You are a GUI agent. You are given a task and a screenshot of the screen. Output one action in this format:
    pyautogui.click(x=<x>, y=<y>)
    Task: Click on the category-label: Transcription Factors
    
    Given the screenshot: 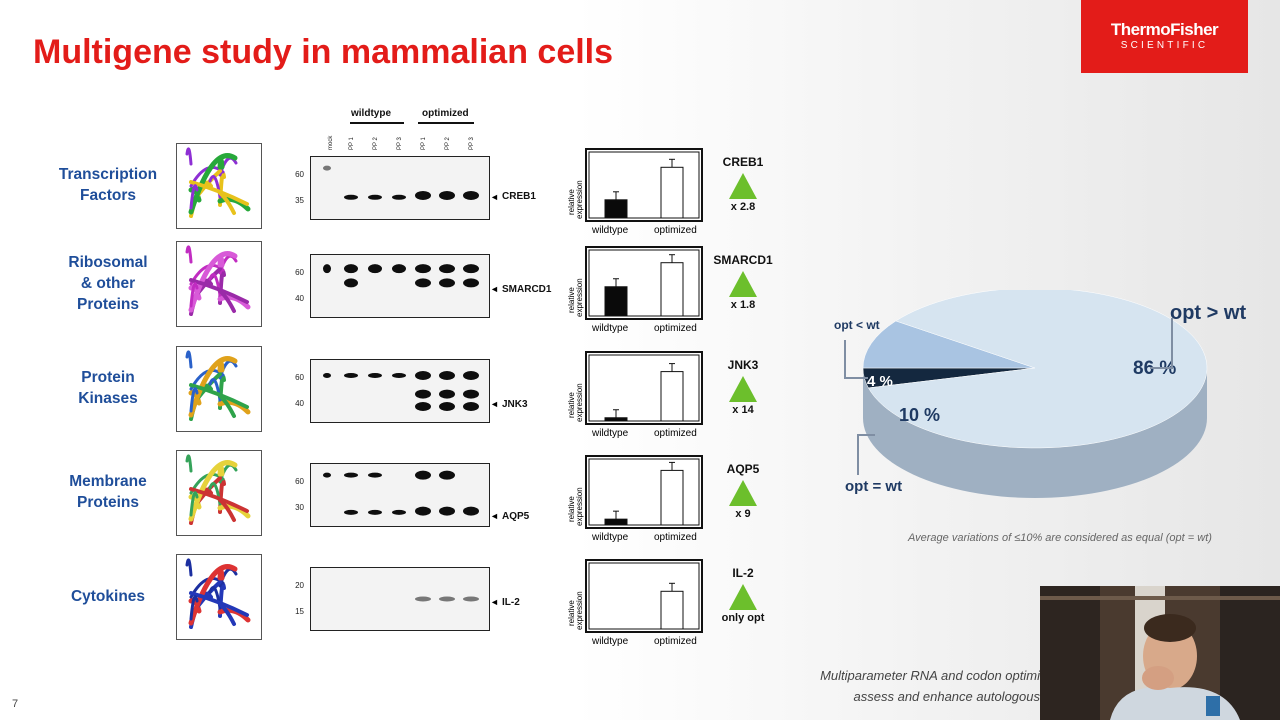 What is the action you would take?
    pyautogui.click(x=108, y=185)
    